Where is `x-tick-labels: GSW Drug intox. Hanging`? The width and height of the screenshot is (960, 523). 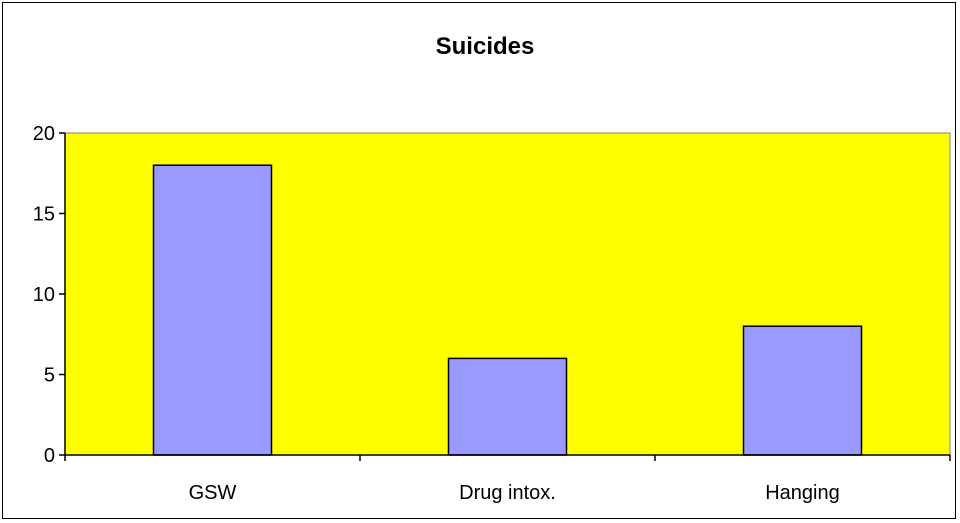
x-tick-labels: GSW Drug intox. Hanging is located at coordinates (514, 493).